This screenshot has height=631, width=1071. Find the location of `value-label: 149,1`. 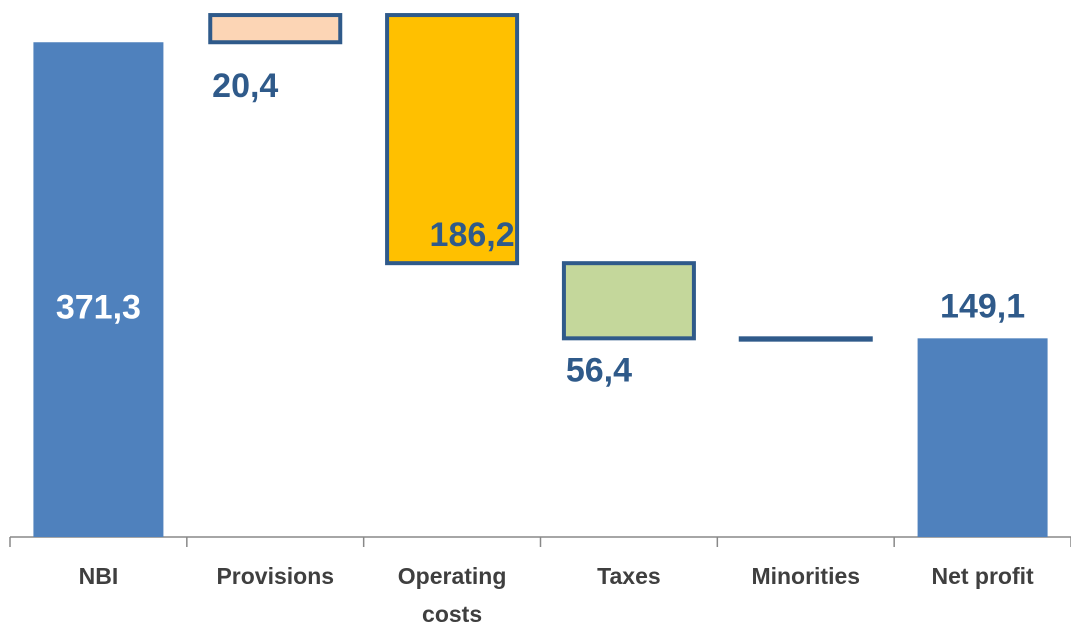

value-label: 149,1 is located at coordinates (982, 306).